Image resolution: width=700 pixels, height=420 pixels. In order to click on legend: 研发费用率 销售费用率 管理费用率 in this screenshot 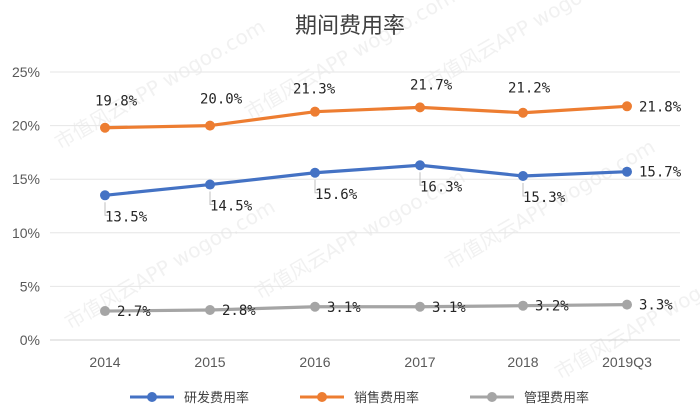, I will do `click(359, 398)`.